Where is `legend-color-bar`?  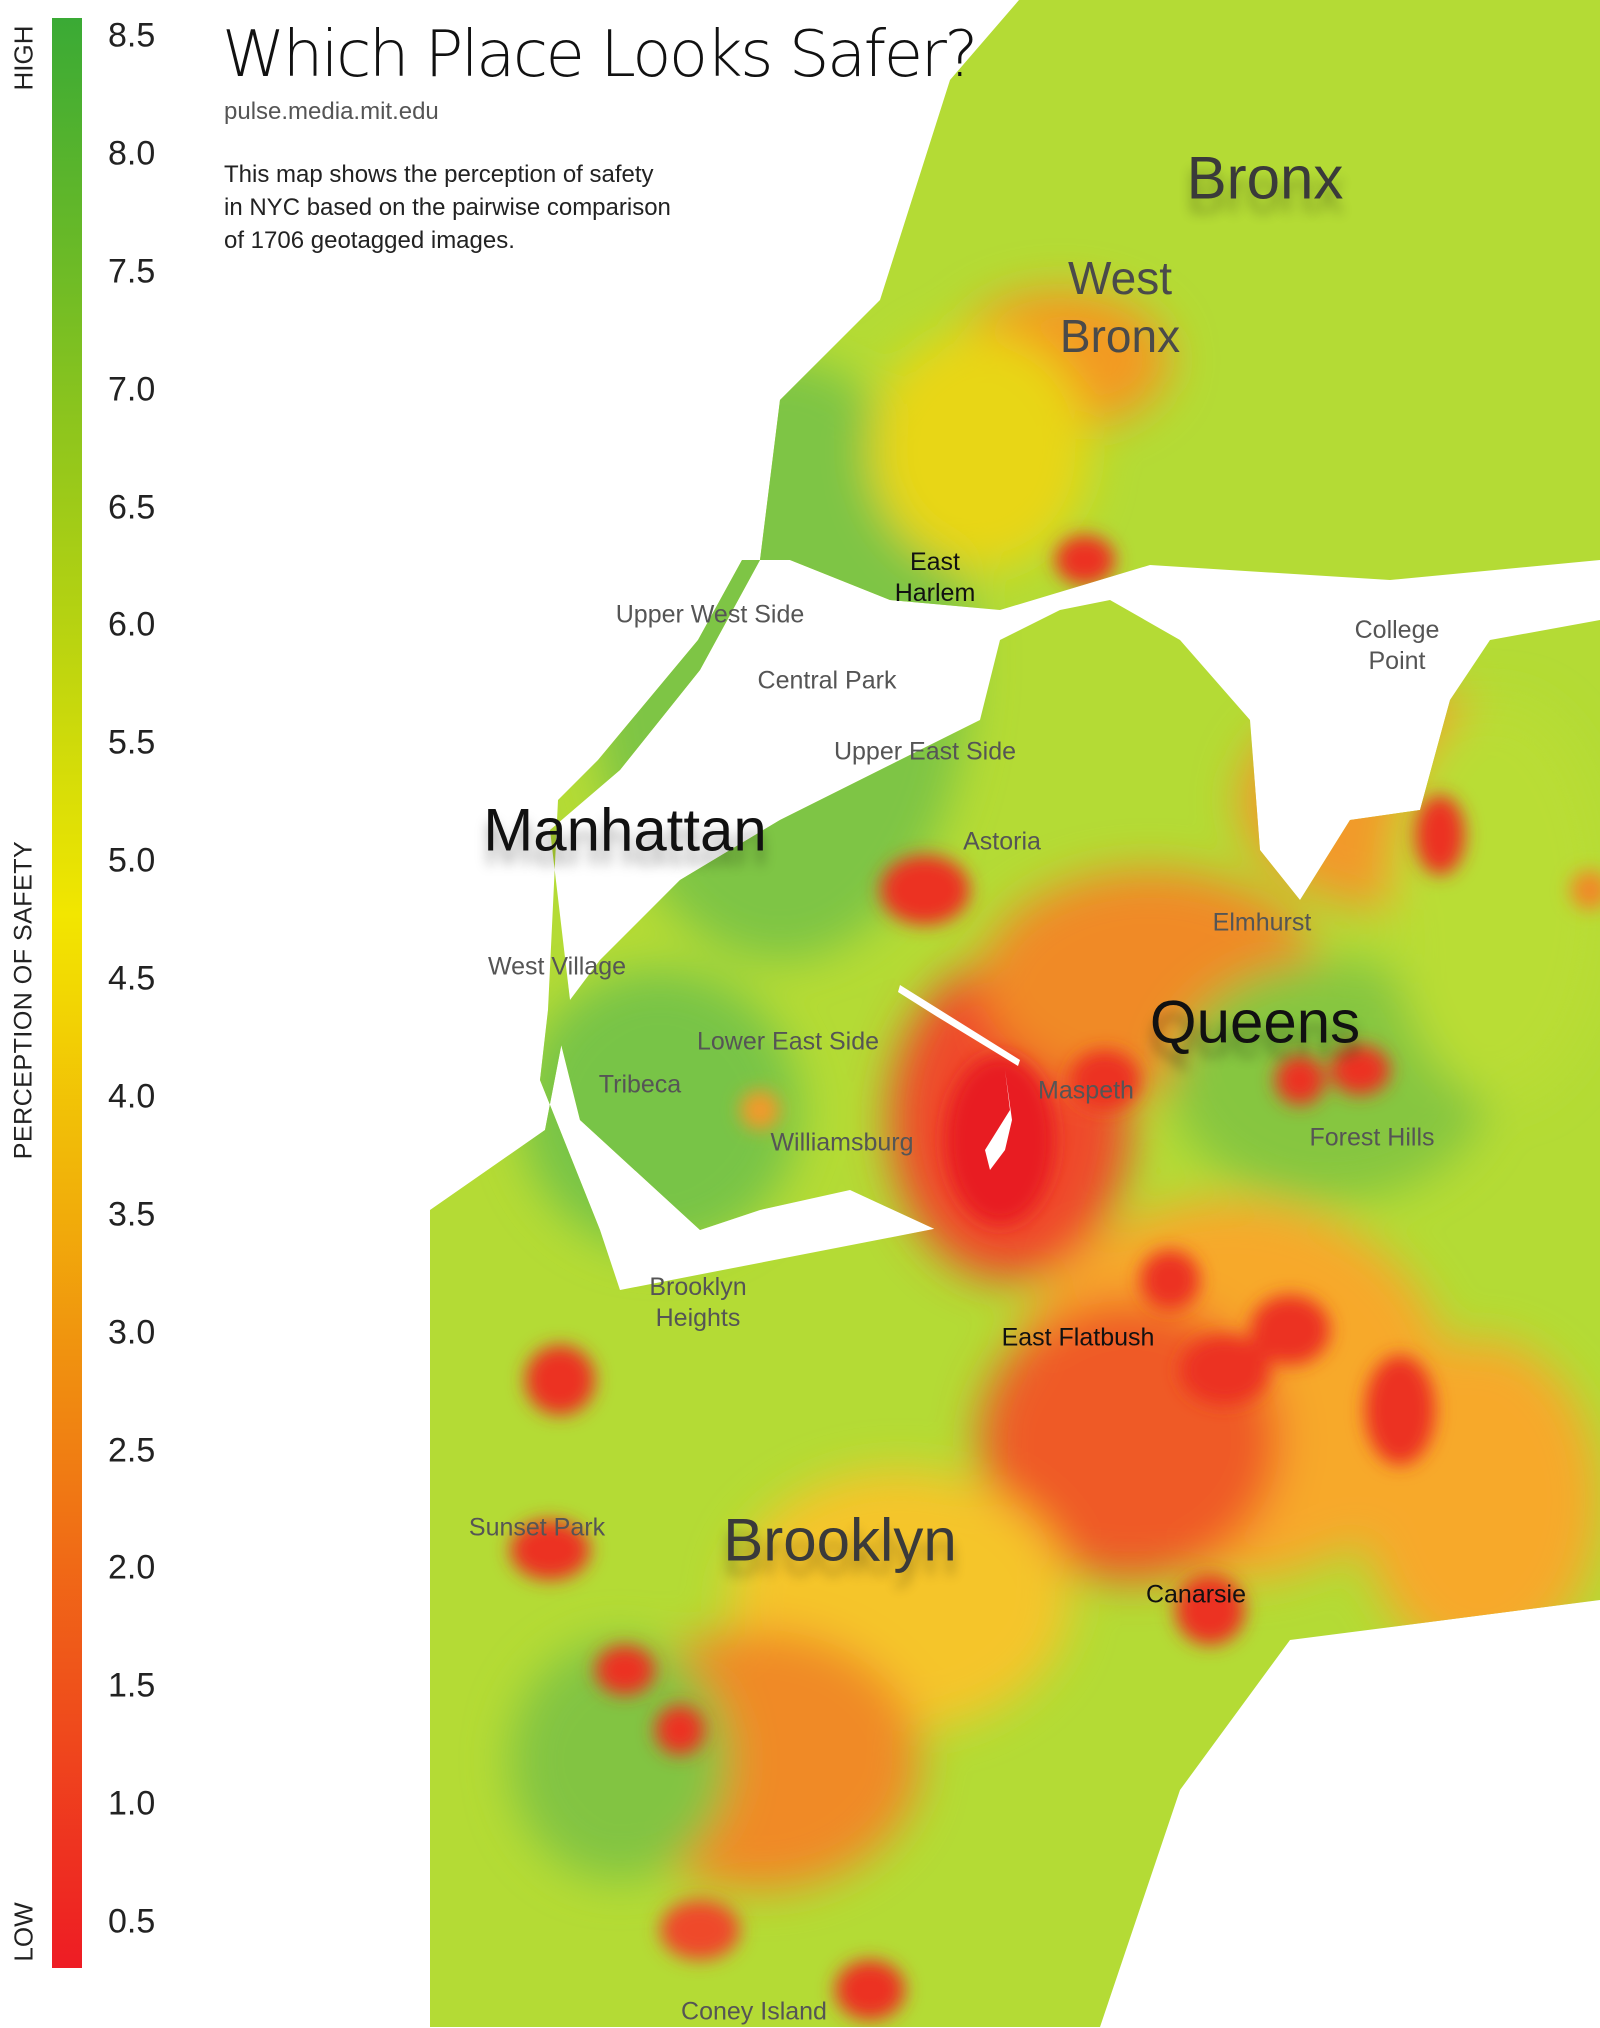
legend-color-bar is located at coordinates (67, 993).